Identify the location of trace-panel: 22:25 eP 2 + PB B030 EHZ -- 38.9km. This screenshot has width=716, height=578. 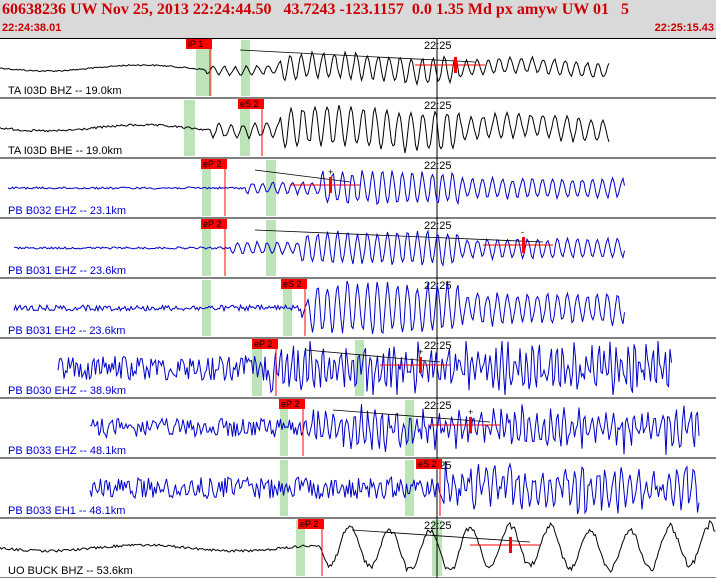
(358, 368).